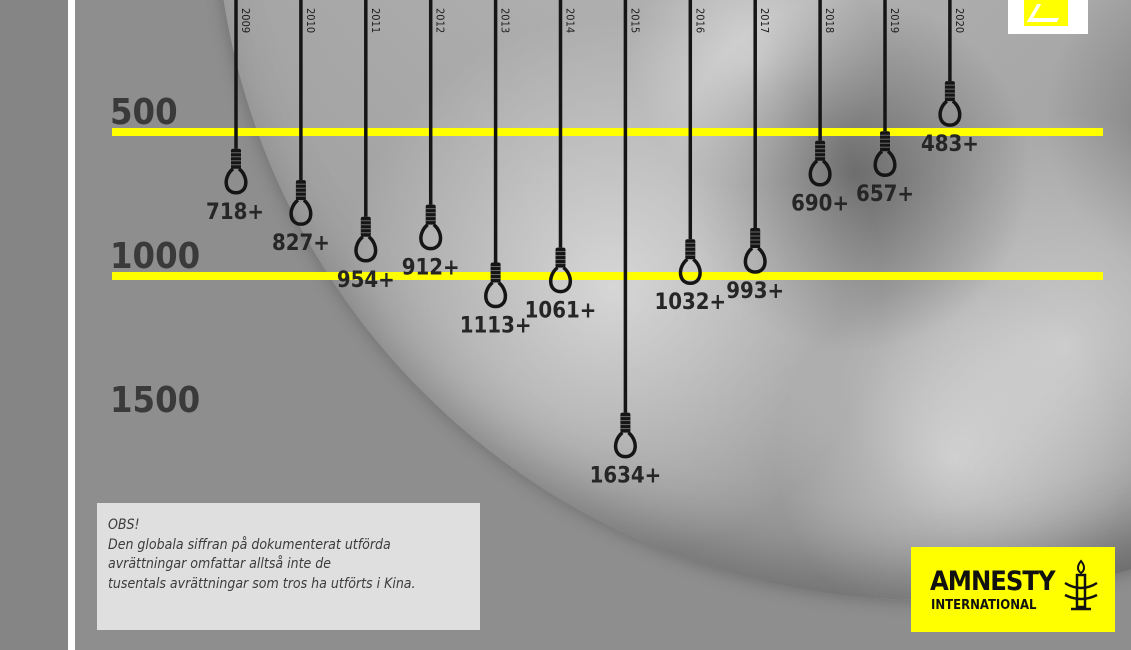  Describe the element at coordinates (950, 144) in the screenshot. I see `value-label: 483+` at that location.